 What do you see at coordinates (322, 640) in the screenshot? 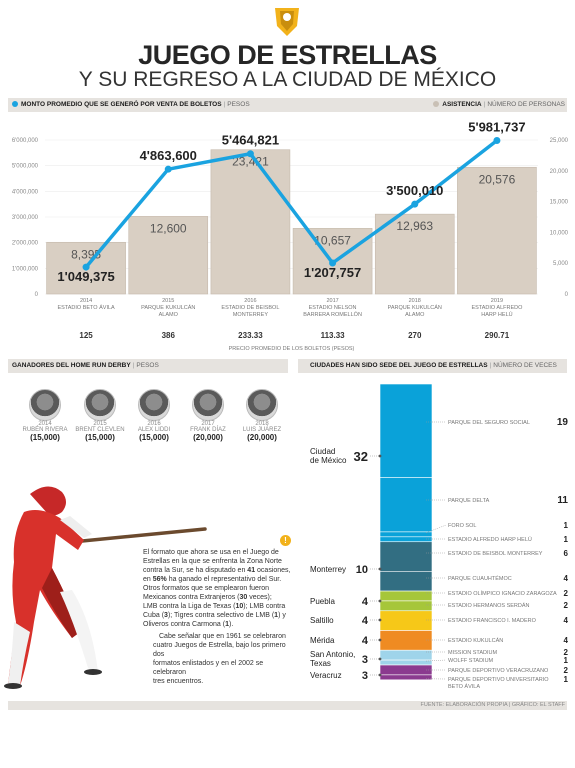
I see `city-name: Mérida` at bounding box center [322, 640].